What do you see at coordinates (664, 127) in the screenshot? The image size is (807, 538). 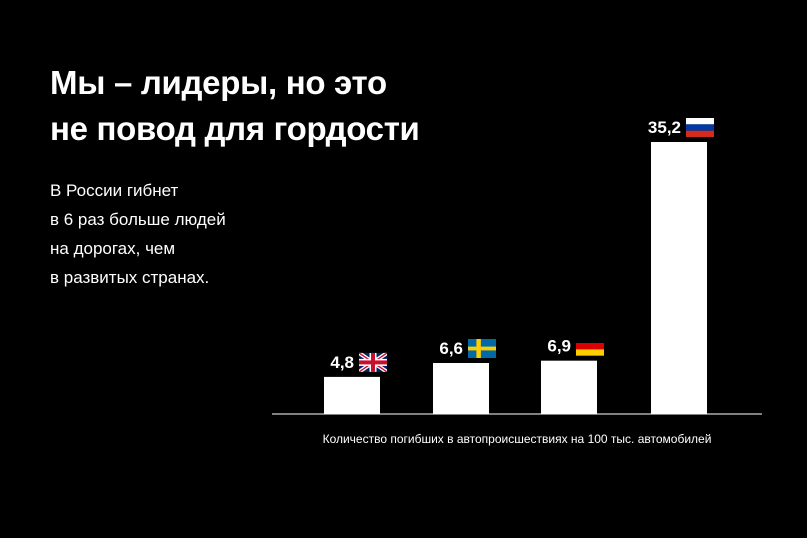 I see `value-label-4: 35,2` at bounding box center [664, 127].